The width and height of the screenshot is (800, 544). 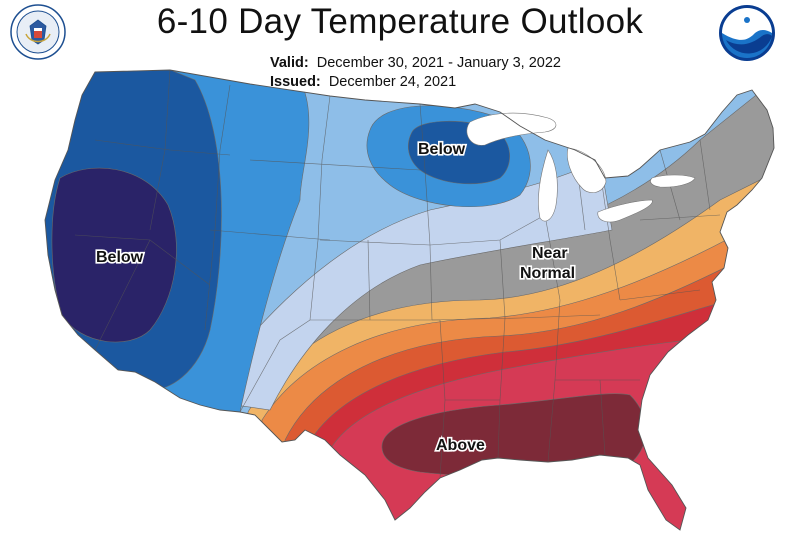 What do you see at coordinates (289, 63) in the screenshot?
I see `valid-label: Valid:` at bounding box center [289, 63].